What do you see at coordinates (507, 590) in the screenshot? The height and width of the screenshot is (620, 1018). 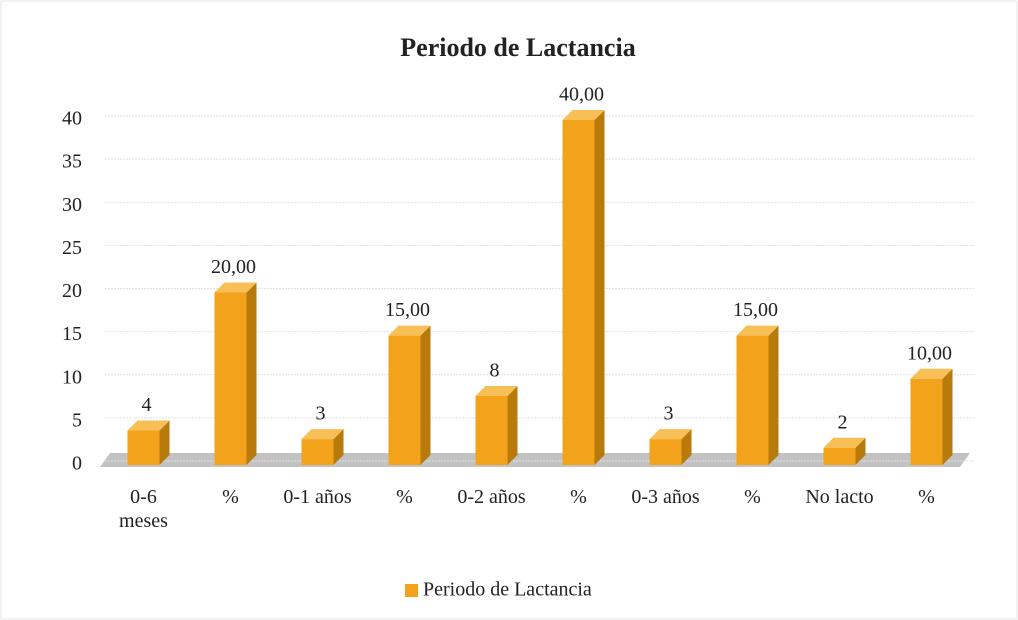 I see `legend-label: Periodo de Lactancia` at bounding box center [507, 590].